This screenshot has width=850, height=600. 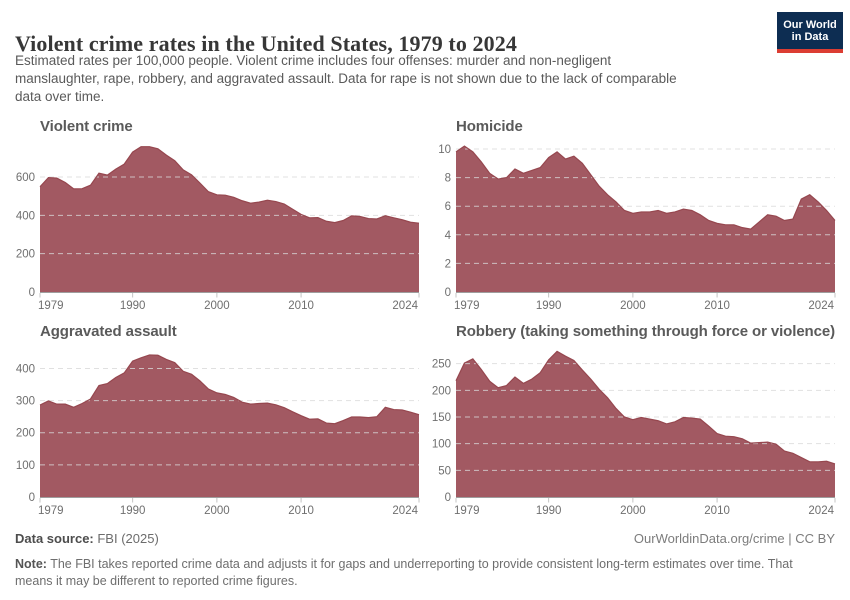 I want to click on area-chart-svg: 0 100 200 300 400 1979 1990 2000 2010 2024, so click(x=218, y=435).